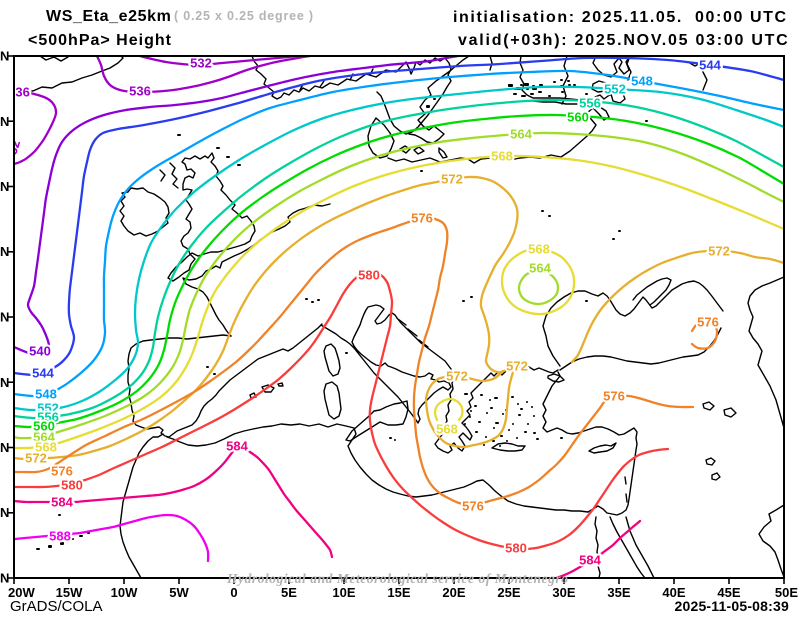 This screenshot has width=800, height=618. I want to click on svg-text: 20W, so click(21, 592).